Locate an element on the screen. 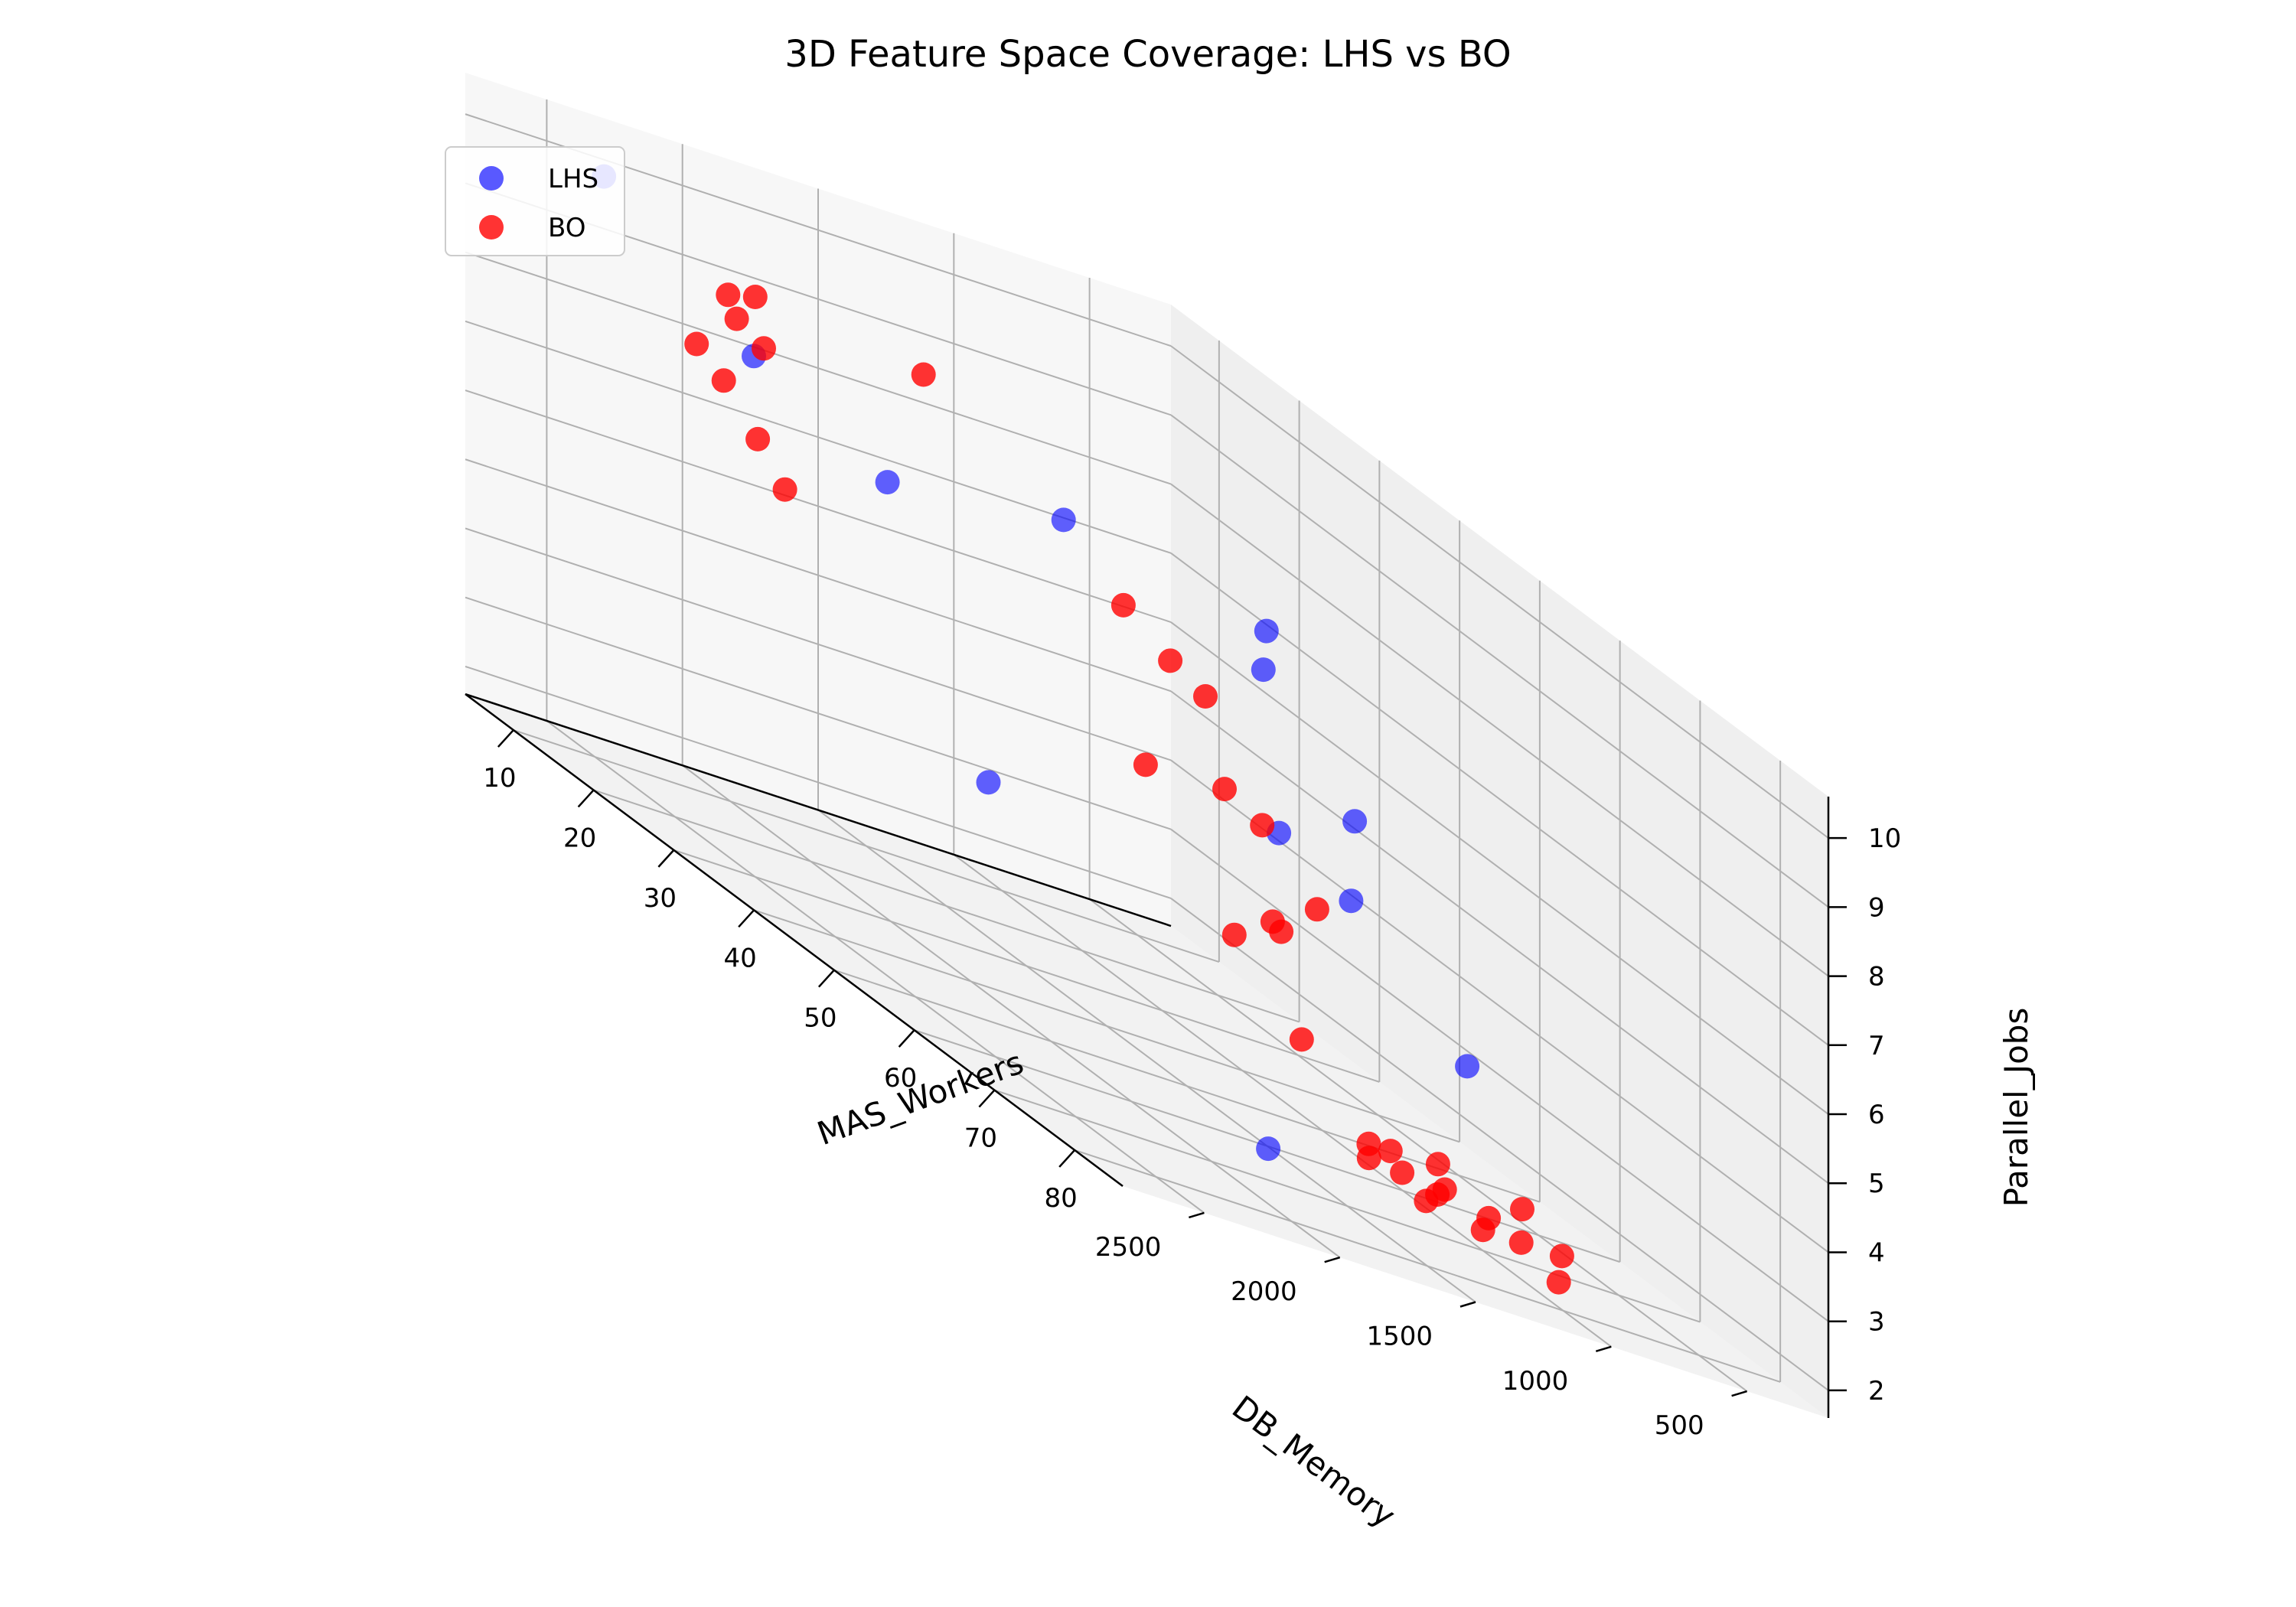 The width and height of the screenshot is (2296, 1607). legend-label-bo: BO is located at coordinates (567, 228).